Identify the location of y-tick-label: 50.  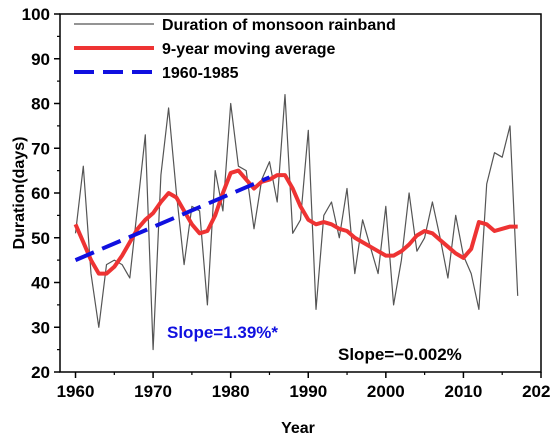
(40, 238).